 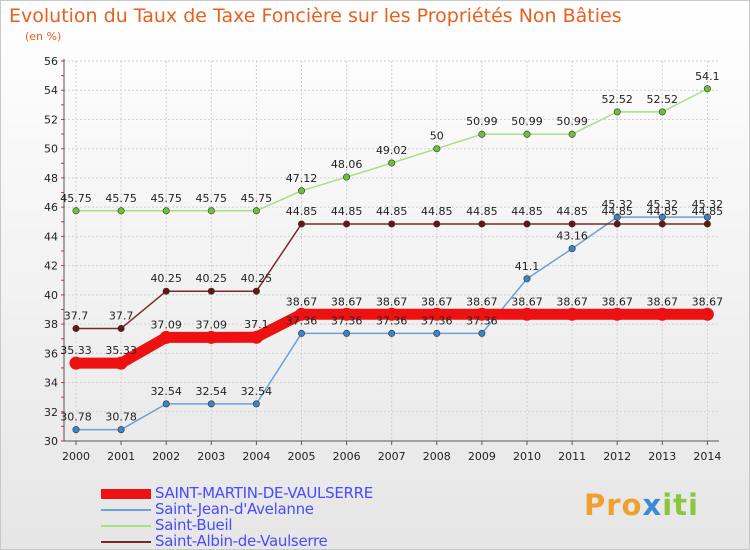 What do you see at coordinates (51, 441) in the screenshot?
I see `y-tick-label: 30` at bounding box center [51, 441].